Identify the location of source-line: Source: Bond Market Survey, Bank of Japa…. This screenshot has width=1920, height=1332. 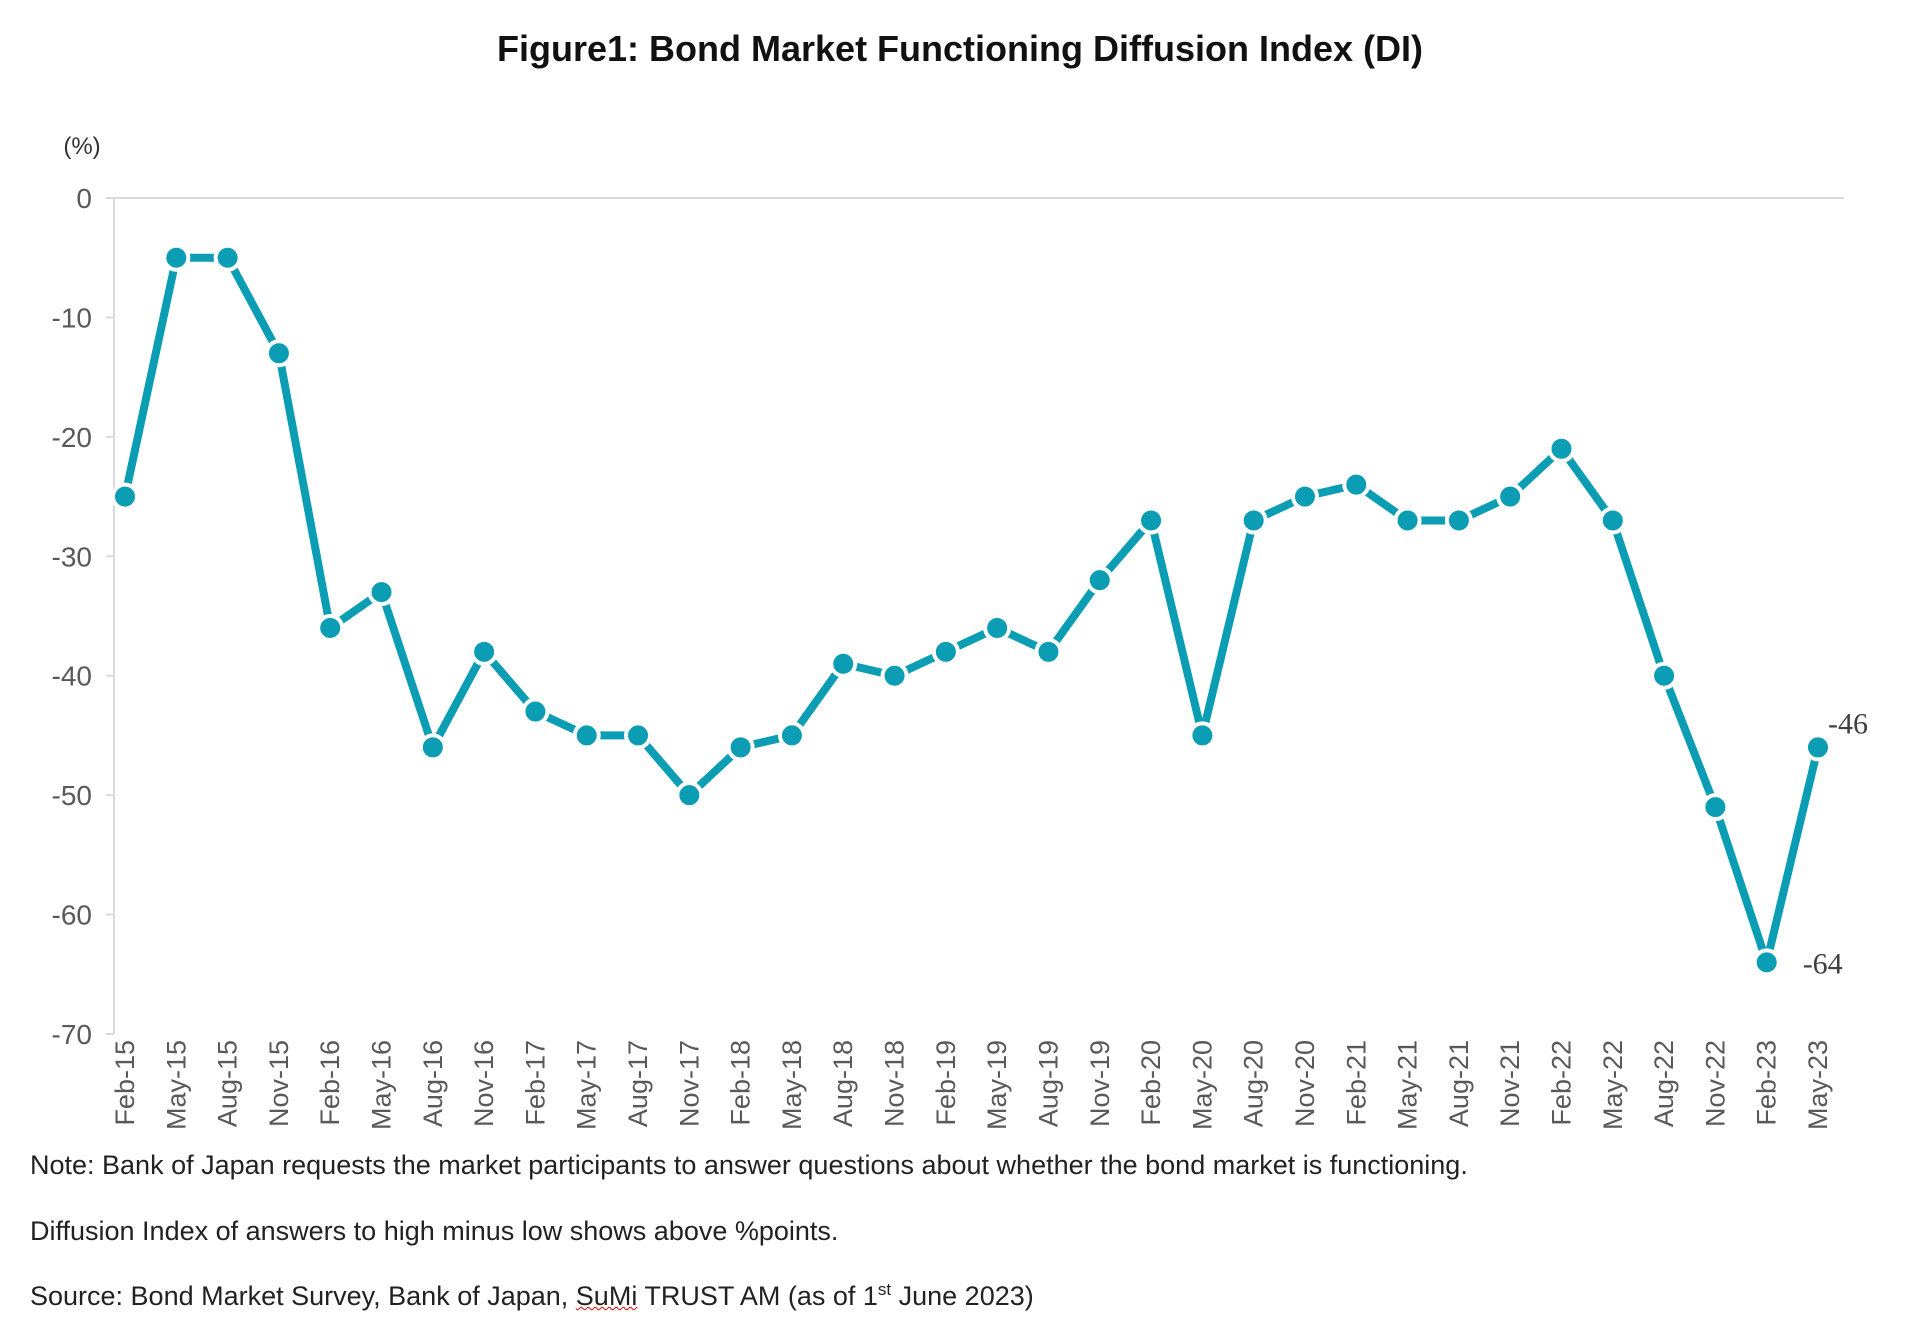
(532, 1296).